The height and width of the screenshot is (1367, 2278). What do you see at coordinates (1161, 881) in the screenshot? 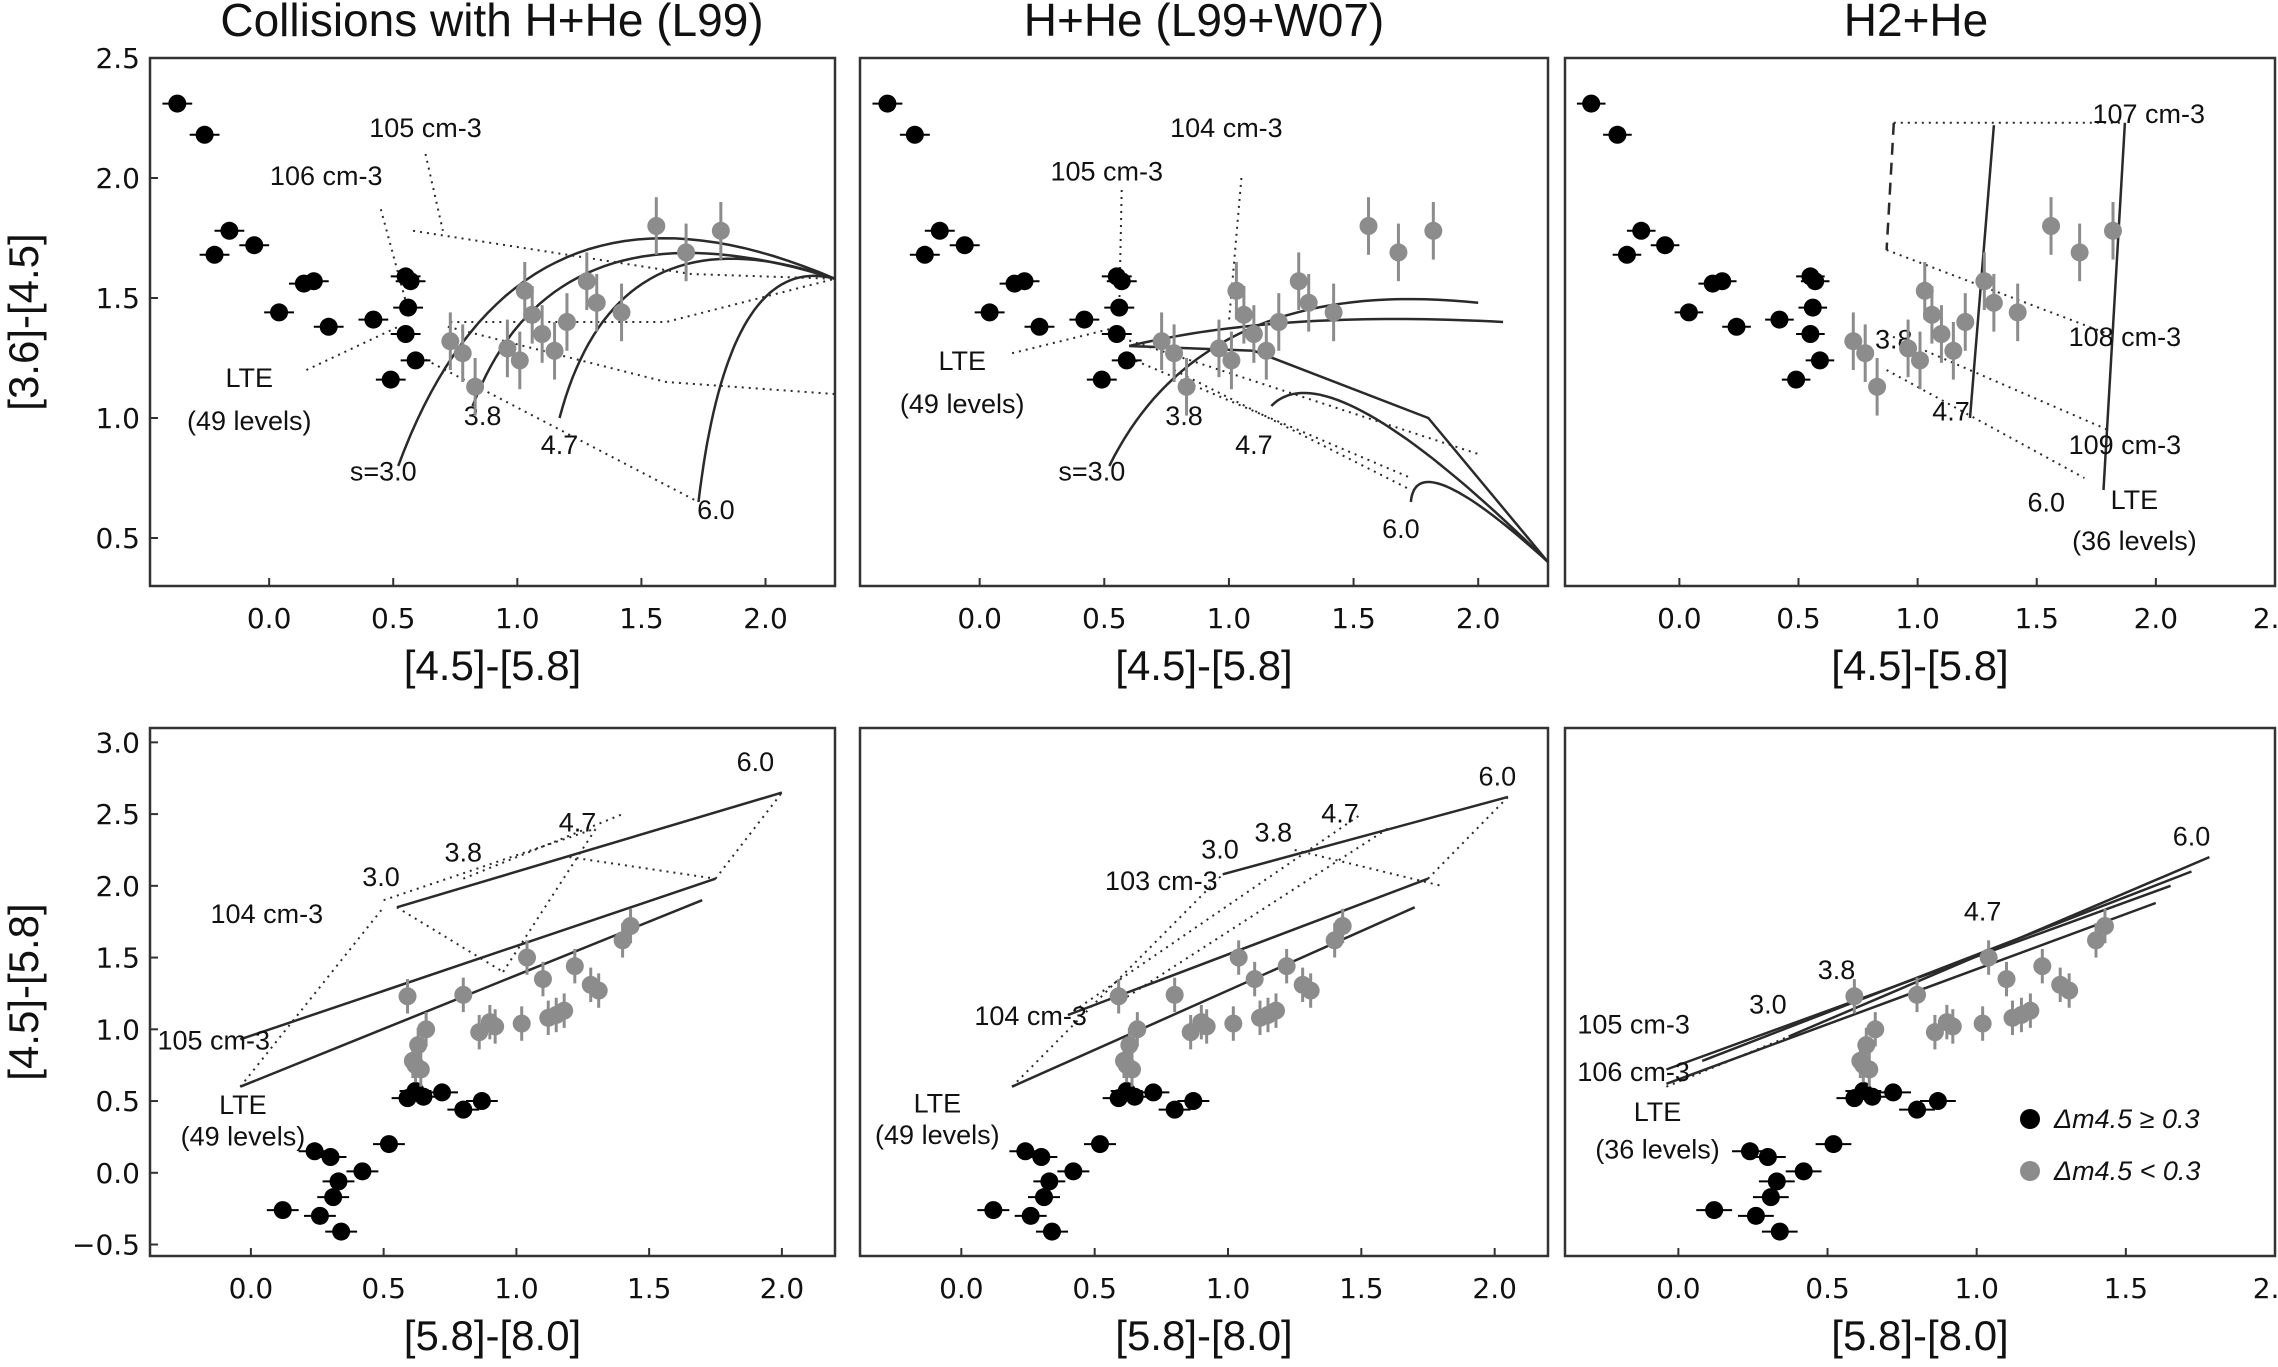
I see `annotation-label: 103 cm-3` at bounding box center [1161, 881].